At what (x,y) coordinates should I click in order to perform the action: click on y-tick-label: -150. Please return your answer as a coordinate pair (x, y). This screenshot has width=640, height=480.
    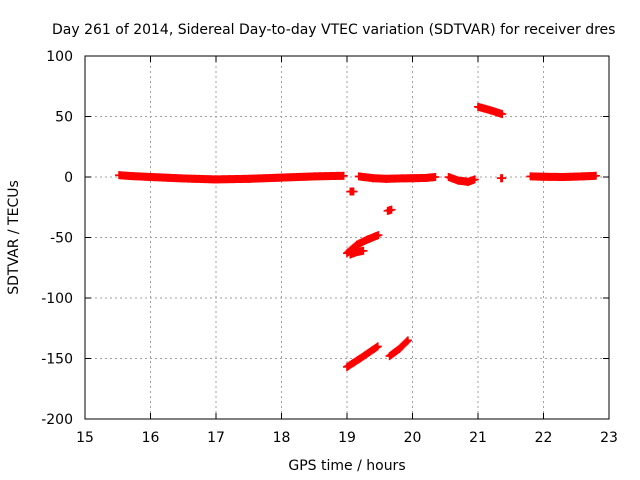
    Looking at the image, I should click on (57, 360).